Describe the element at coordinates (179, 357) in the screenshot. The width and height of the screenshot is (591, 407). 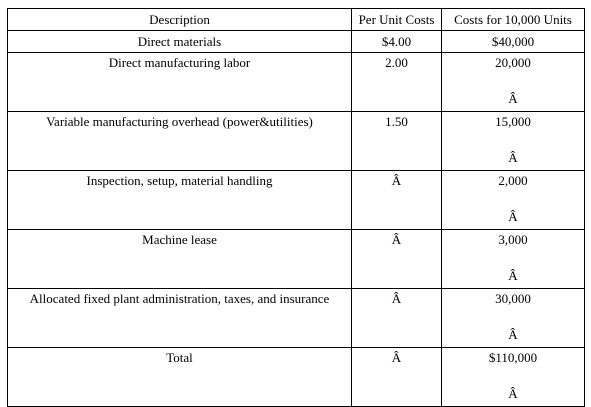
I see `row-description-text: Total` at that location.